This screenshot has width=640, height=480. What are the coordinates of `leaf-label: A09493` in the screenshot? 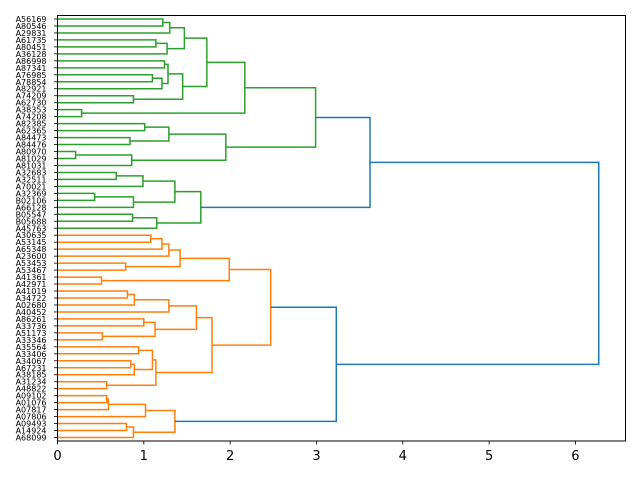 It's located at (31, 424).